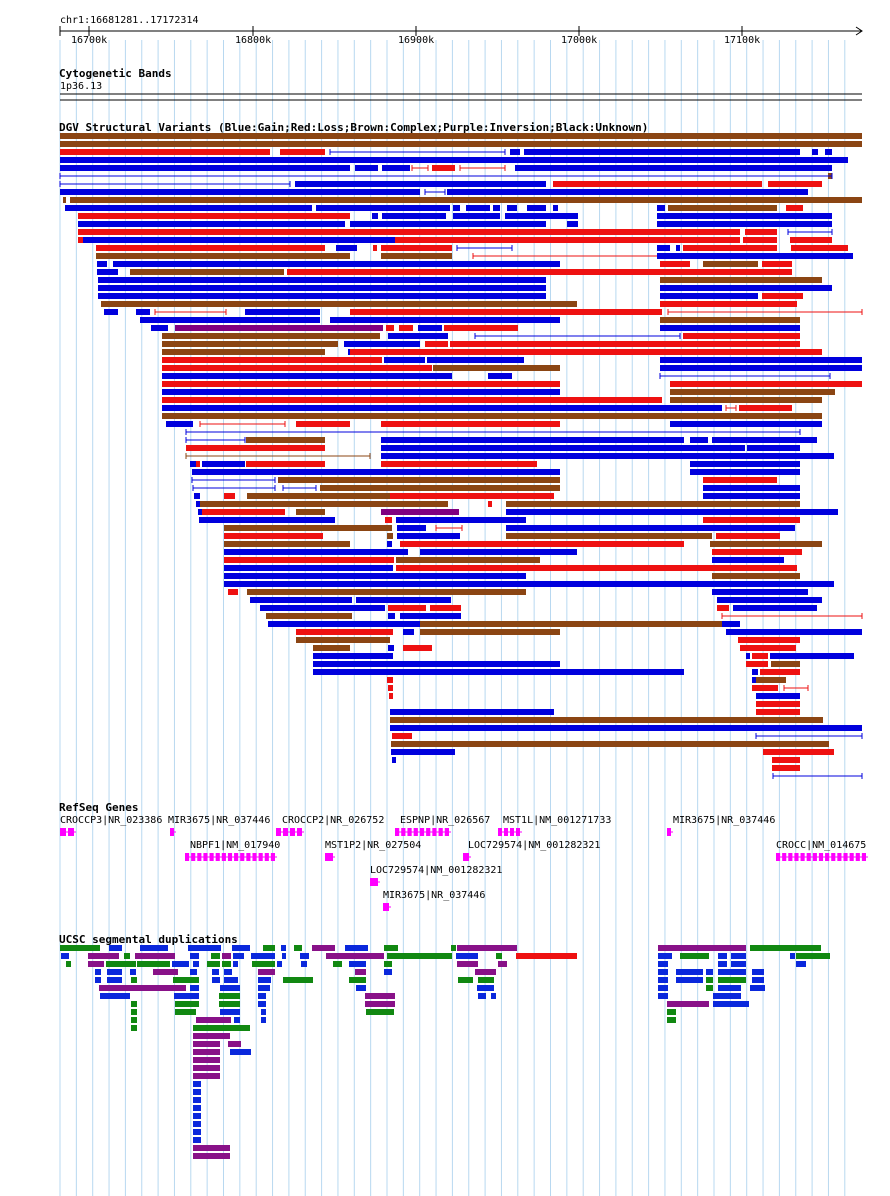 The image size is (890, 1196). I want to click on refseq-genes-track, so click(464, 869).